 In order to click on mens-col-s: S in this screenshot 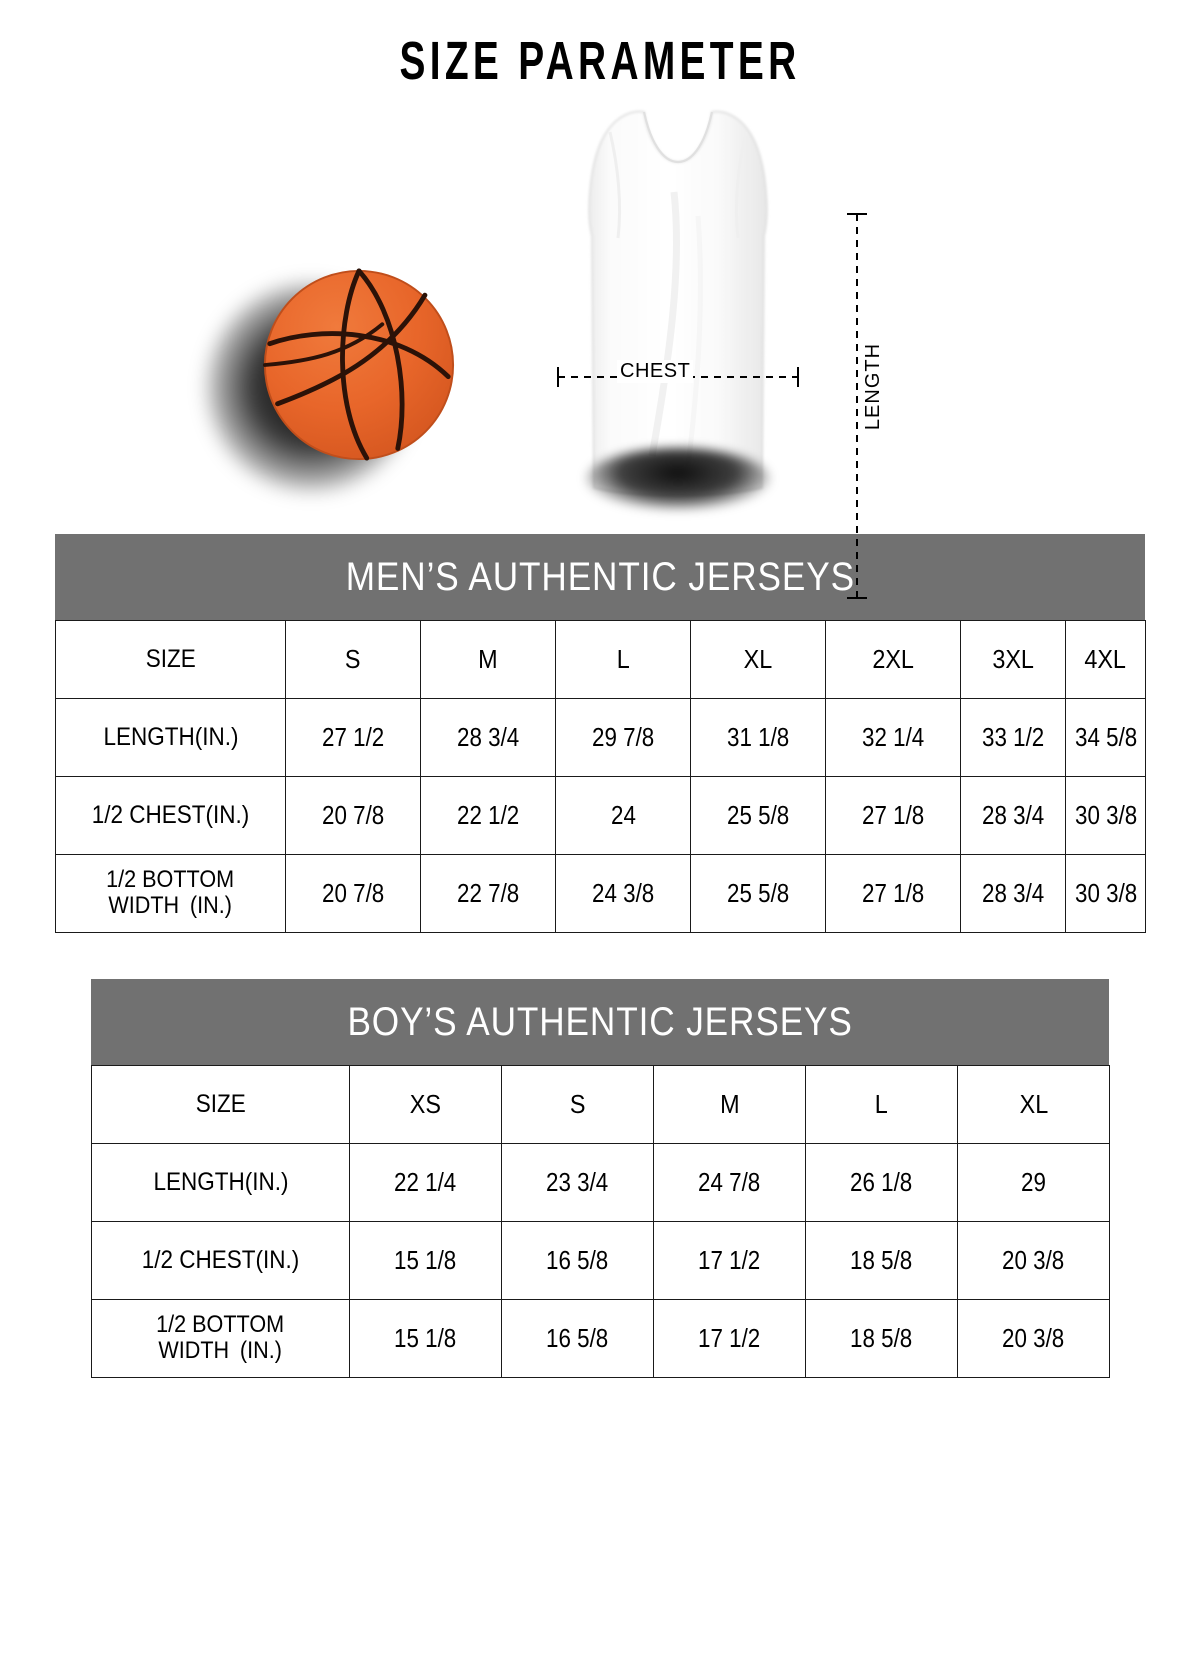, I will do `click(353, 659)`.